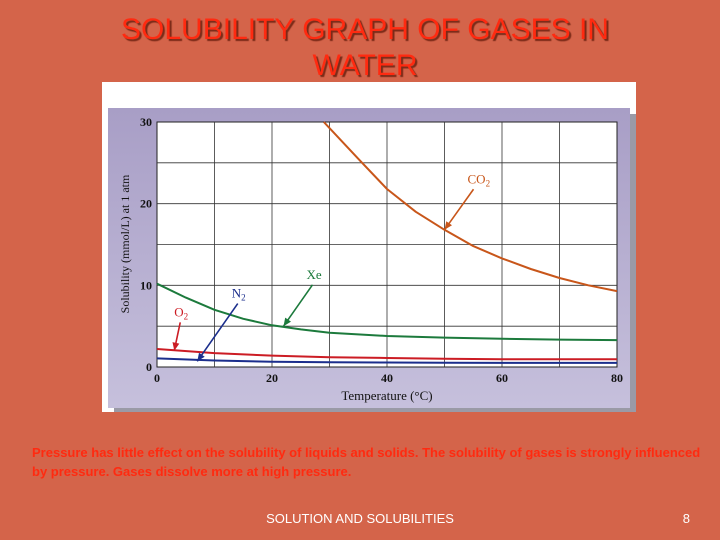 Image resolution: width=720 pixels, height=540 pixels. Describe the element at coordinates (201, 357) in the screenshot. I see `arrowhead-n2` at that location.